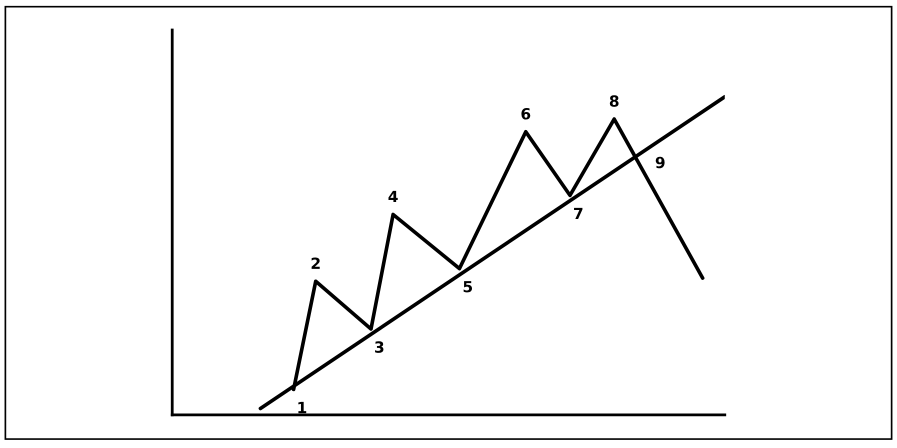 The image size is (897, 448). What do you see at coordinates (393, 196) in the screenshot?
I see `annotation: 4` at bounding box center [393, 196].